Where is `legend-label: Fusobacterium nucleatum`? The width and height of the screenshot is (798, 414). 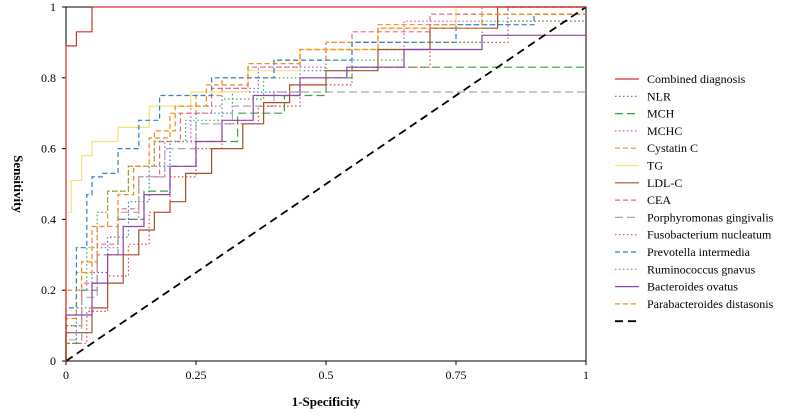 legend-label: Fusobacterium nucleatum is located at coordinates (709, 235).